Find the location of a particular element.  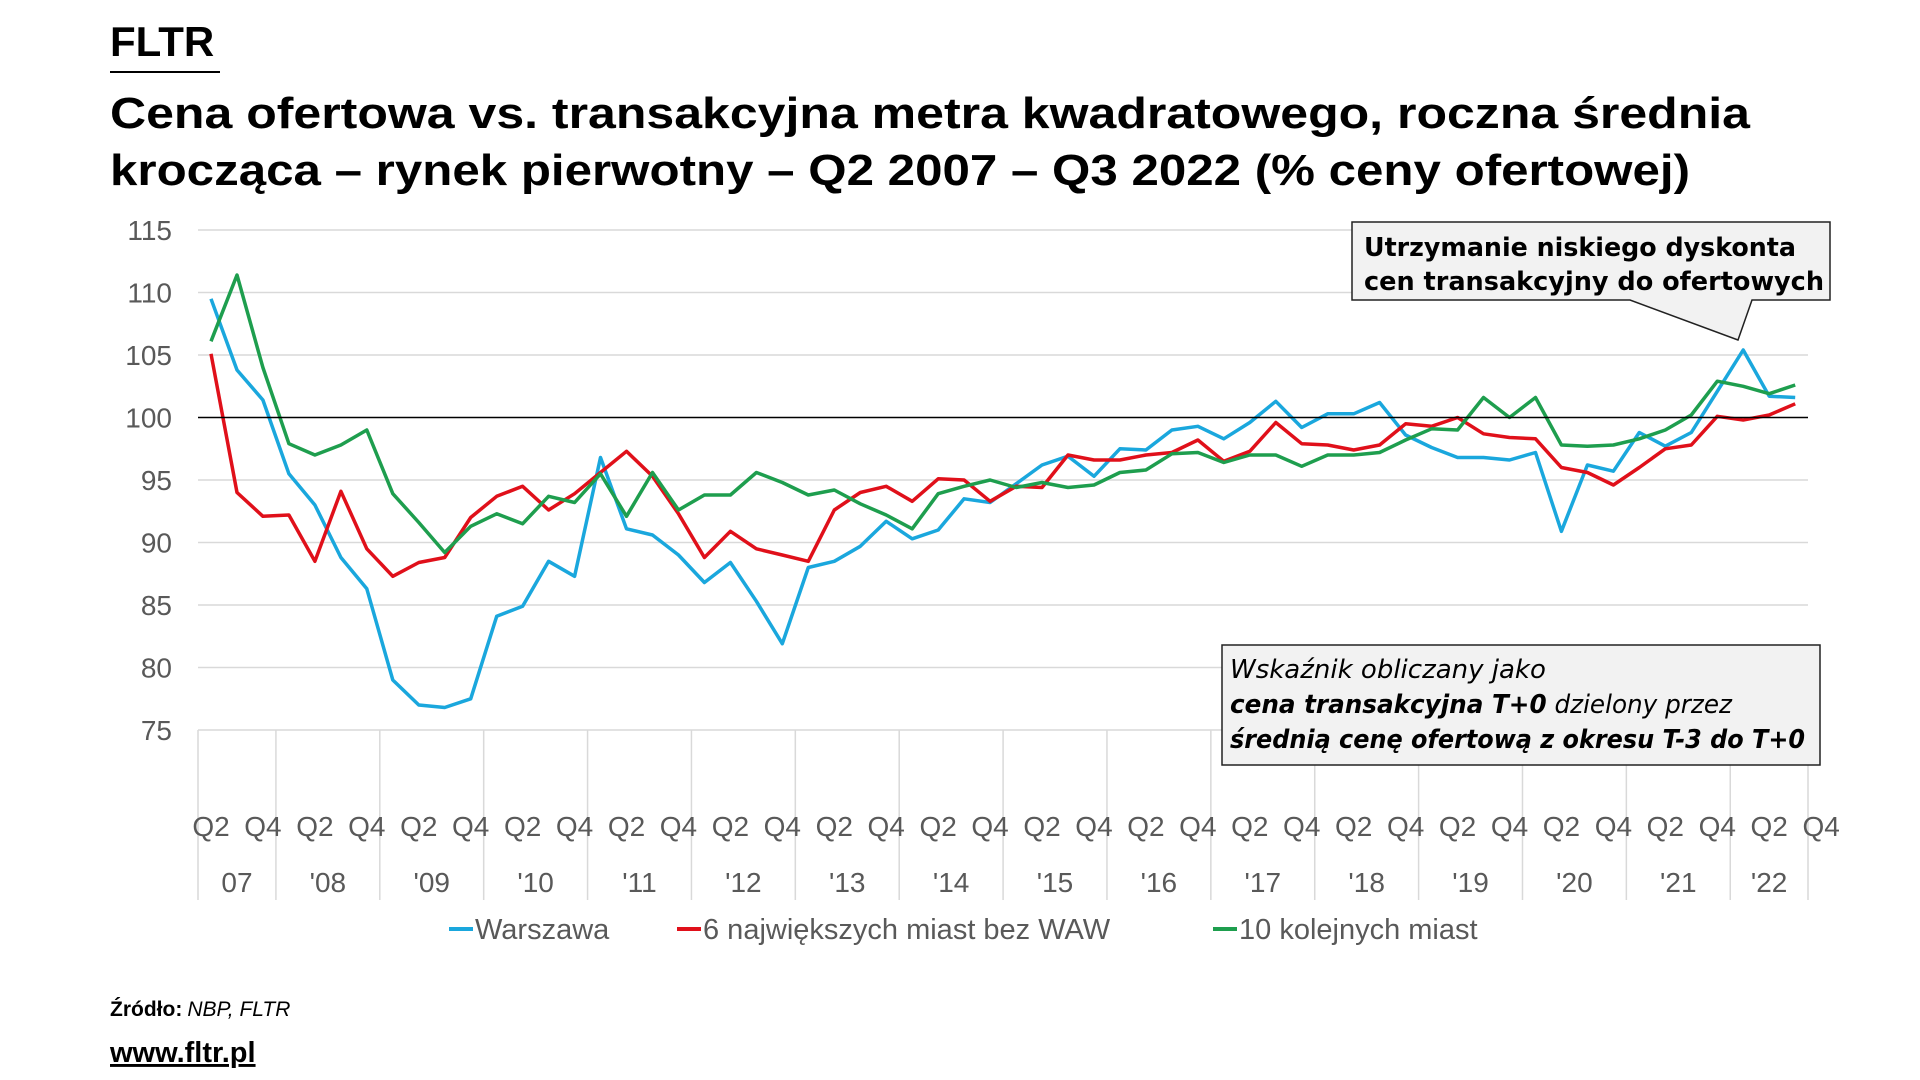

source: Źródło: NBP, FLTR is located at coordinates (200, 1009).